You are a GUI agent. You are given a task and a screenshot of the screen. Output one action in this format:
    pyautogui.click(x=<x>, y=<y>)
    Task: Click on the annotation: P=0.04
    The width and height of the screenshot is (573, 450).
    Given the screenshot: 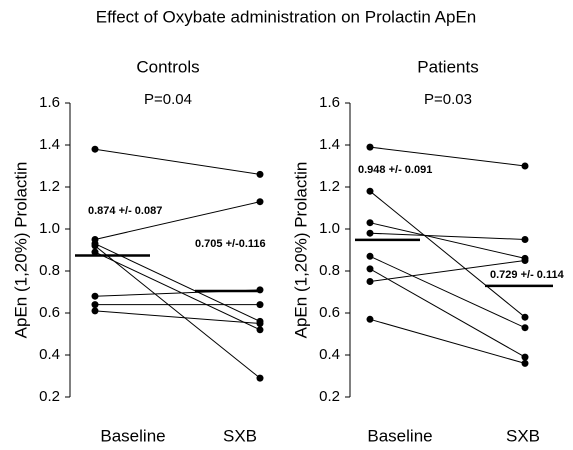 What is the action you would take?
    pyautogui.click(x=168, y=99)
    